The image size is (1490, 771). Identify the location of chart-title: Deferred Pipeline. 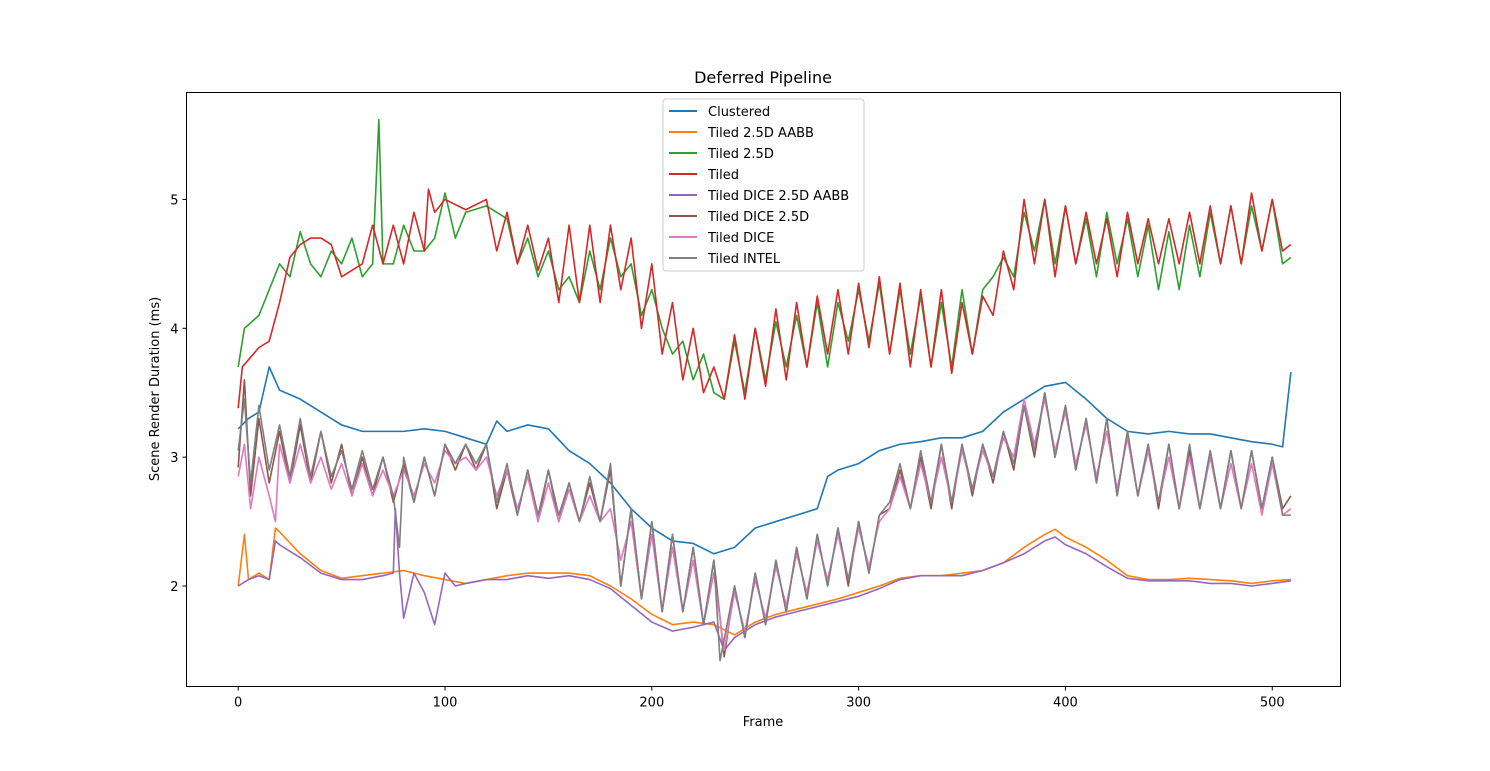
(763, 77).